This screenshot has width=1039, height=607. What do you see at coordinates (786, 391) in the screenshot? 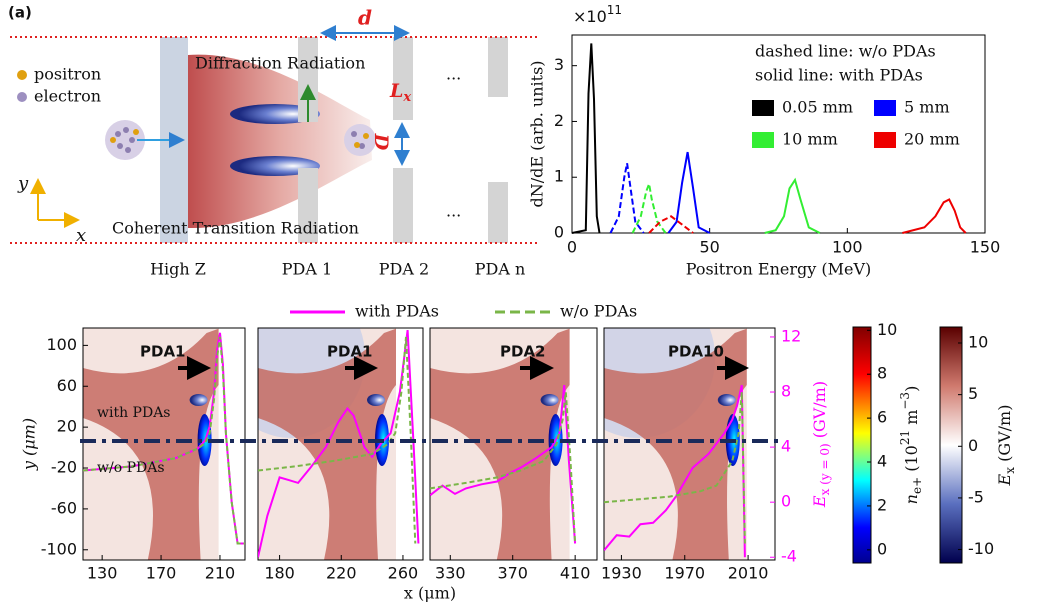
I see `y2-tick-label: 8` at bounding box center [786, 391].